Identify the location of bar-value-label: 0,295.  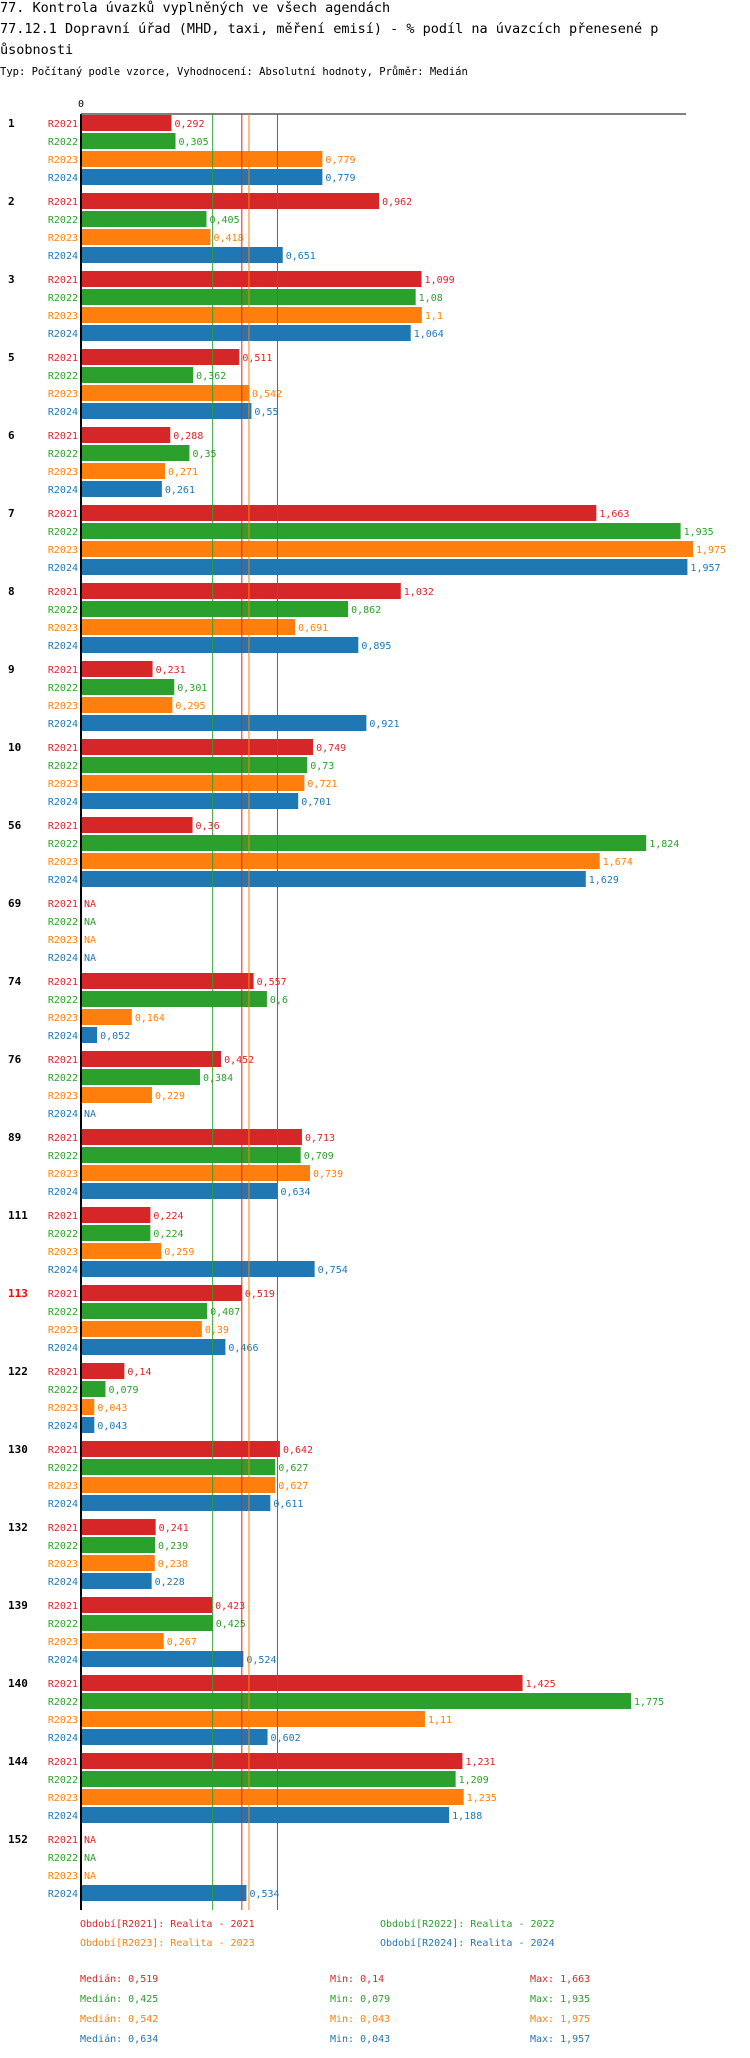
(190, 706).